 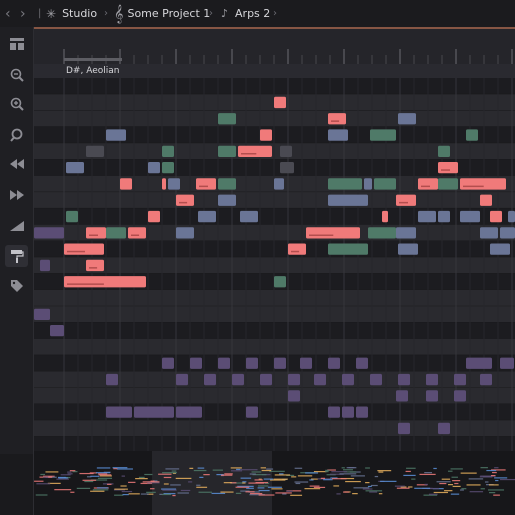 I want to click on layout-button, so click(x=16, y=44).